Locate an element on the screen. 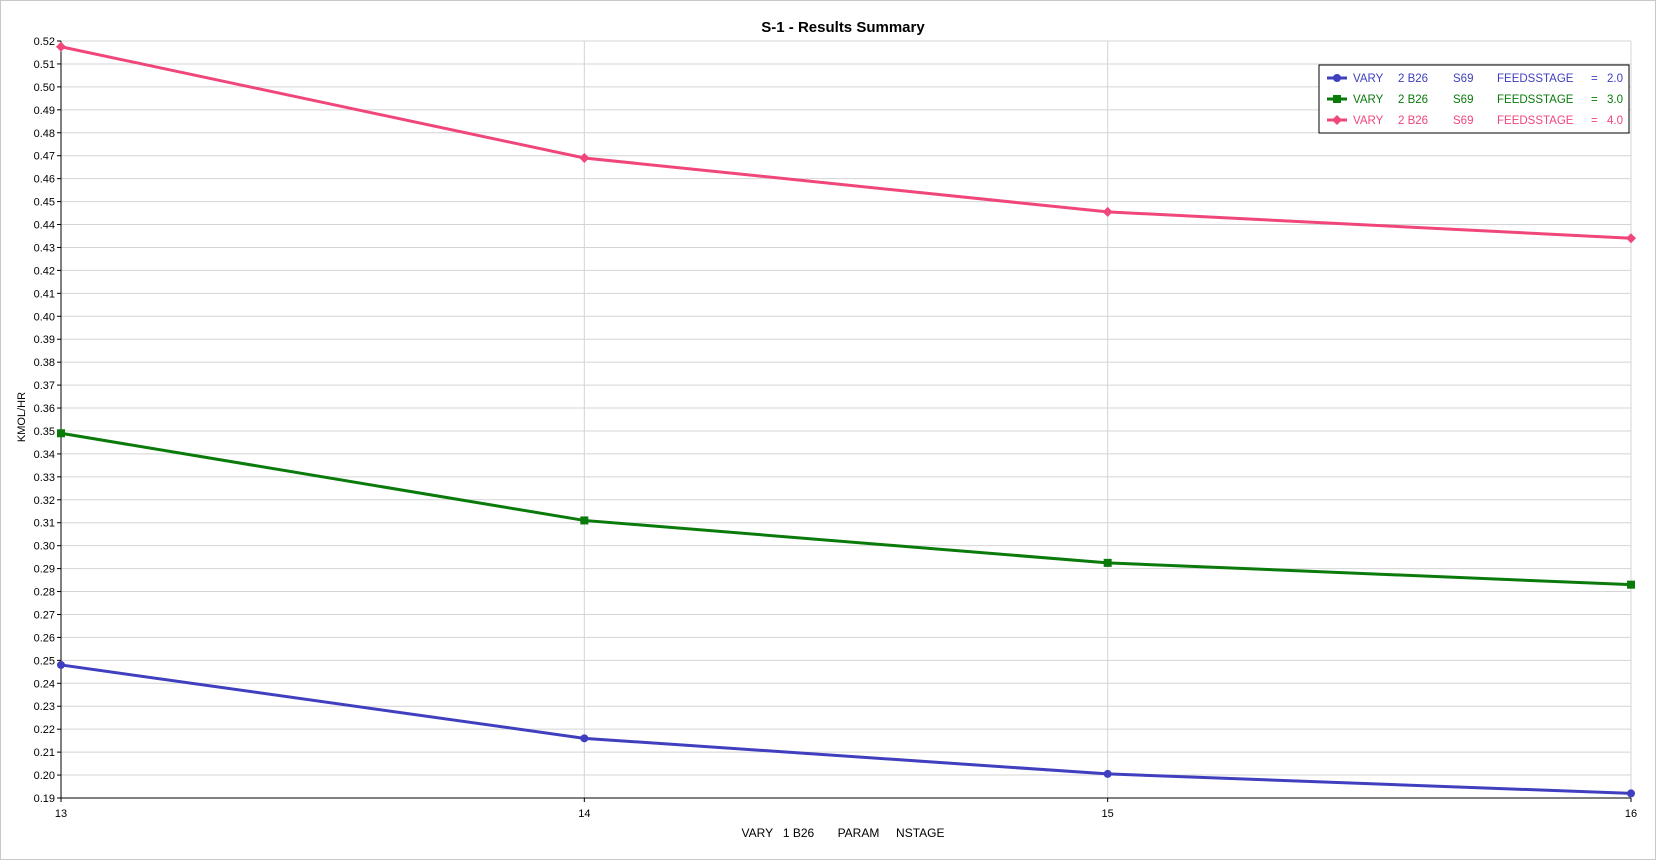 The width and height of the screenshot is (1656, 864). y-tick-label: 0.37 is located at coordinates (44, 386).